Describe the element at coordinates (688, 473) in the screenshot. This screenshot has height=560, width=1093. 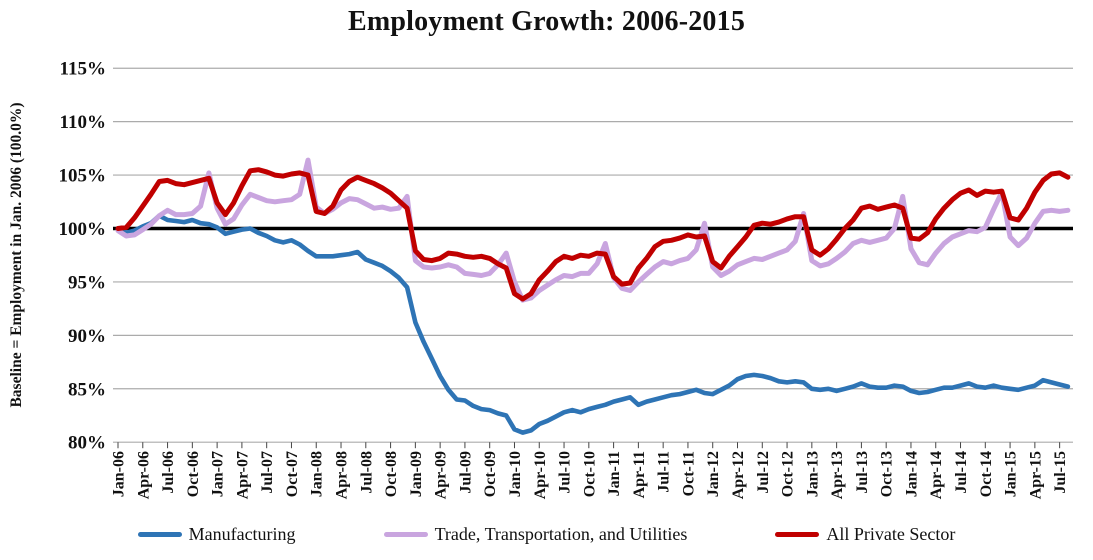
I see `svg-text: Oct-11` at that location.